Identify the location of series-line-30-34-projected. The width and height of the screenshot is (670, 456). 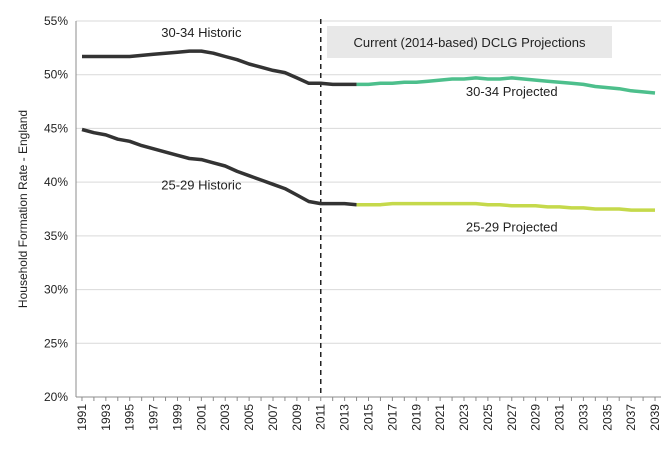
(506, 85).